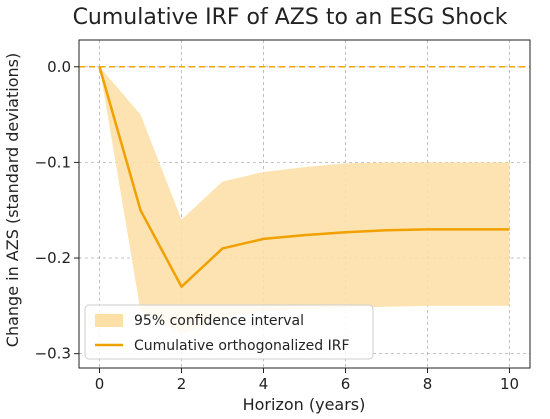 The image size is (550, 419). What do you see at coordinates (428, 384) in the screenshot?
I see `x-tick-label-4: 8` at bounding box center [428, 384].